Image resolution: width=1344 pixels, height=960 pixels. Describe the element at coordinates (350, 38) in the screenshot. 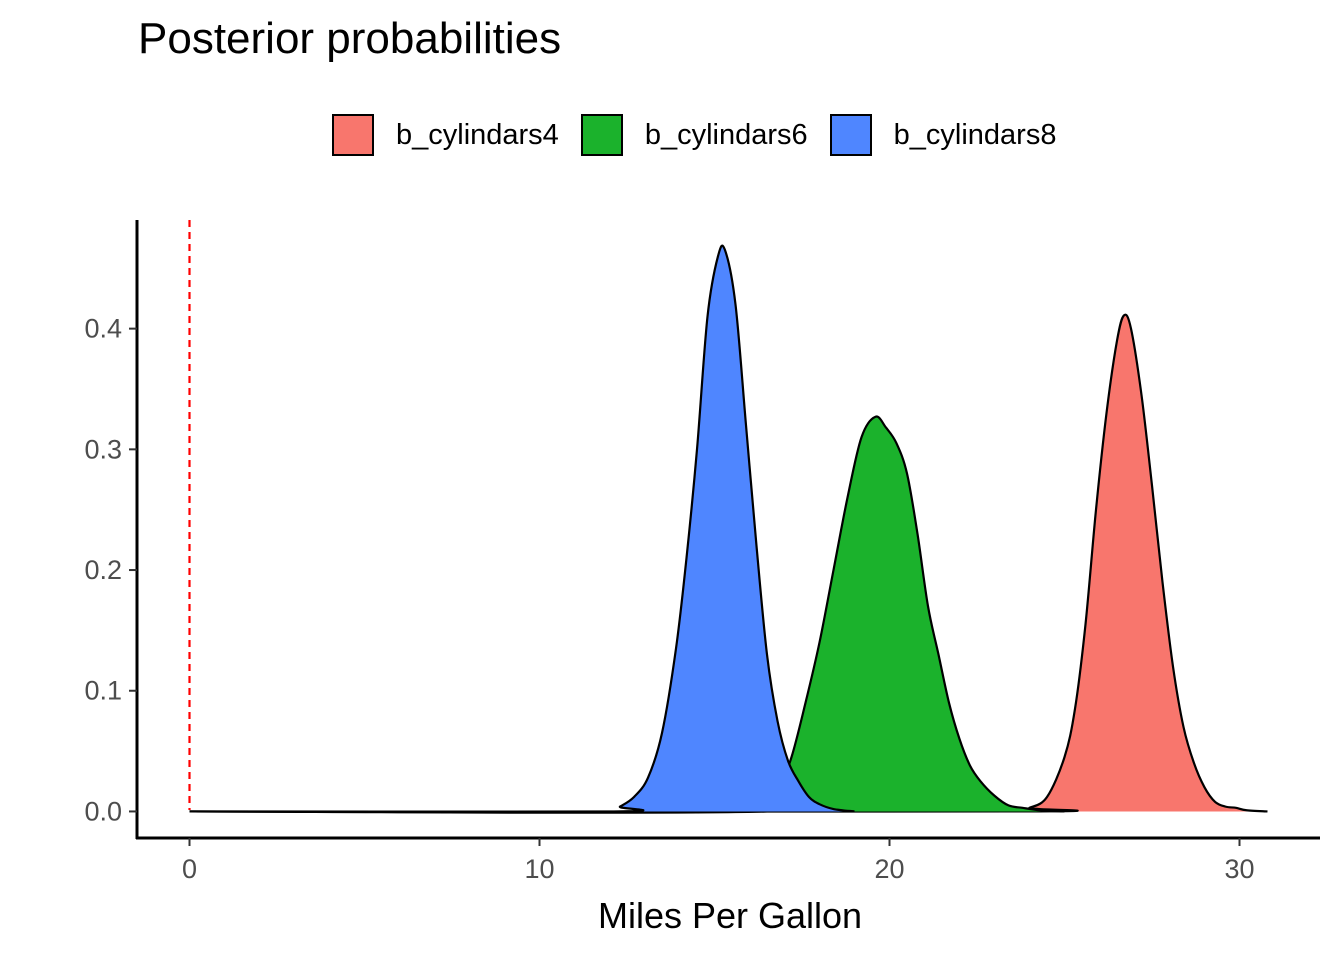

I see `chart-title: Posterior probabilities` at that location.